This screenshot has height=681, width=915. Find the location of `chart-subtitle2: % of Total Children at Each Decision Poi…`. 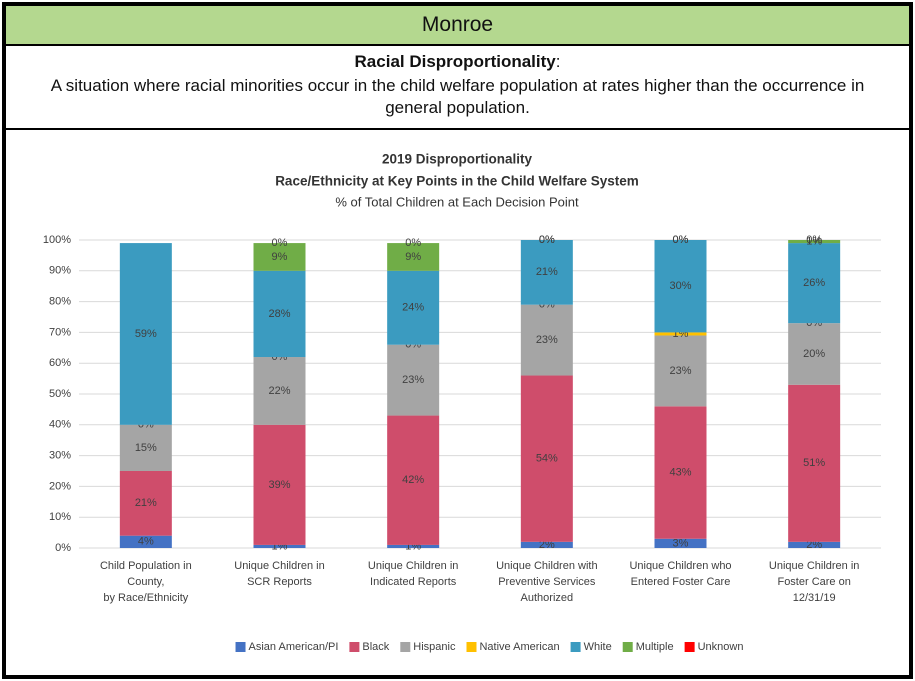

chart-subtitle2: % of Total Children at Each Decision Poi… is located at coordinates (457, 201).